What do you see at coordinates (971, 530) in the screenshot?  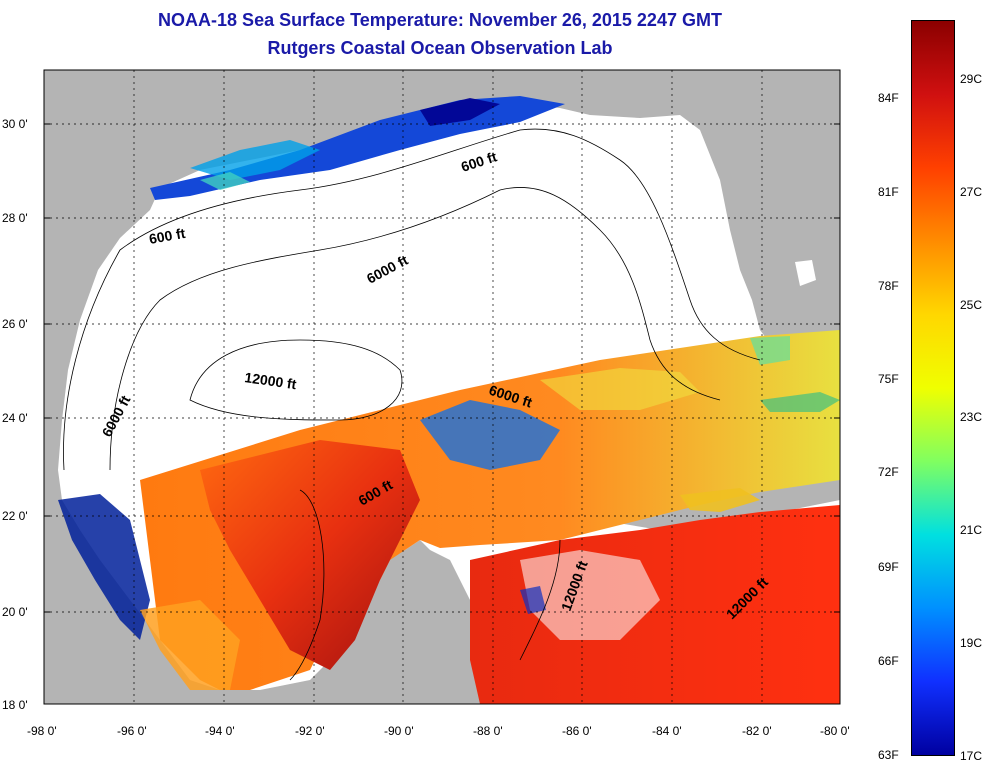 I see `colorbar-c-label: 21C` at bounding box center [971, 530].